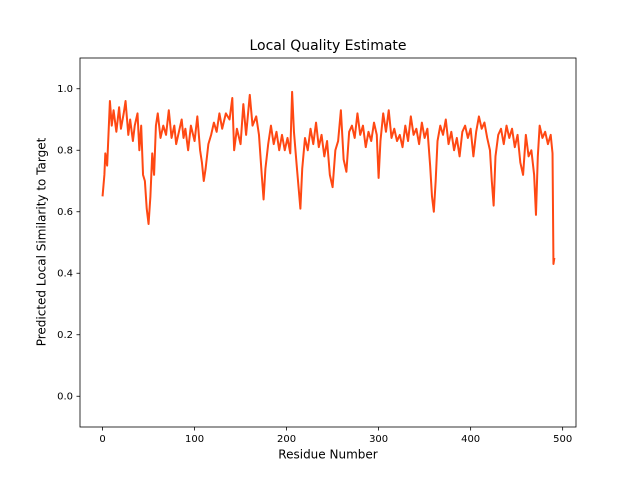 This screenshot has width=640, height=480. What do you see at coordinates (65, 212) in the screenshot?
I see `y-tick-label: 0.6` at bounding box center [65, 212].